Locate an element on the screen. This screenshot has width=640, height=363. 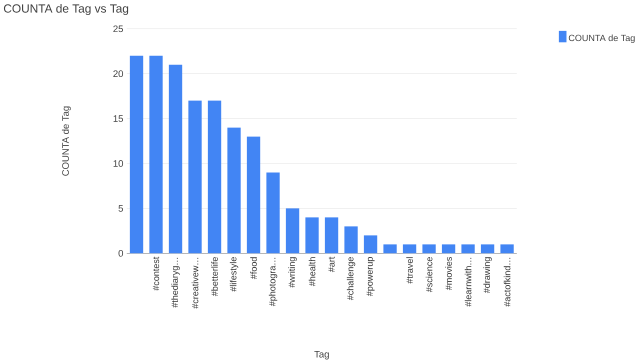
x-tick-label: #powerup is located at coordinates (370, 276).